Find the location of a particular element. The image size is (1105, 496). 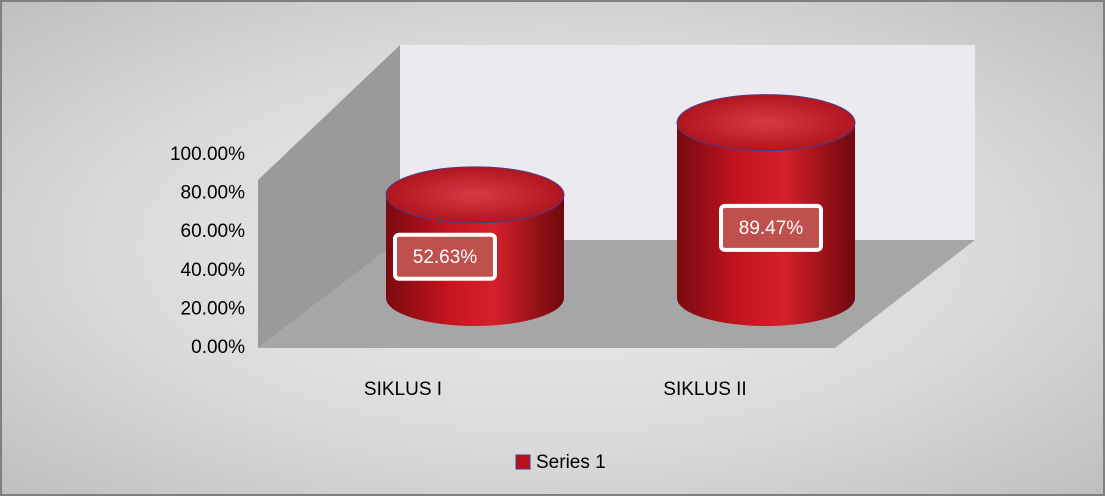

y-tick-label: 40.00% is located at coordinates (213, 270).